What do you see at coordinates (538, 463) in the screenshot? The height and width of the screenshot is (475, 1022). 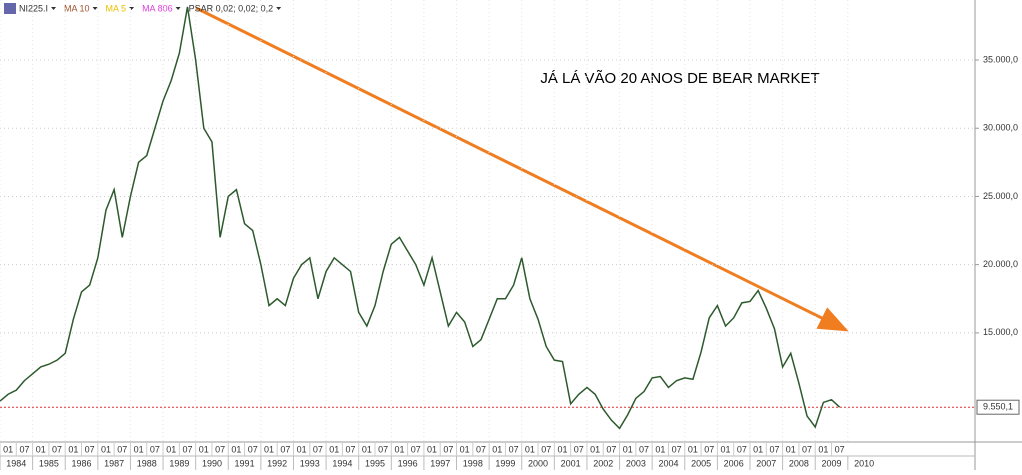 I see `x-tick-label: 2000` at bounding box center [538, 463].